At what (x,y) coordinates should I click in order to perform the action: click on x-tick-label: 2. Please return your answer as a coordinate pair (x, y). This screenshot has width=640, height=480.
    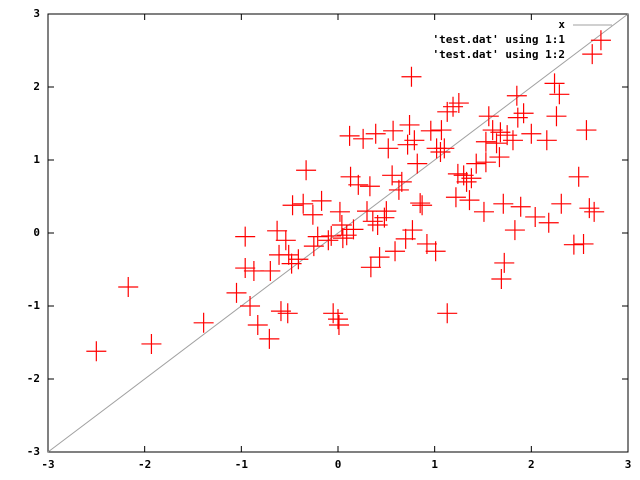
    Looking at the image, I should click on (531, 464).